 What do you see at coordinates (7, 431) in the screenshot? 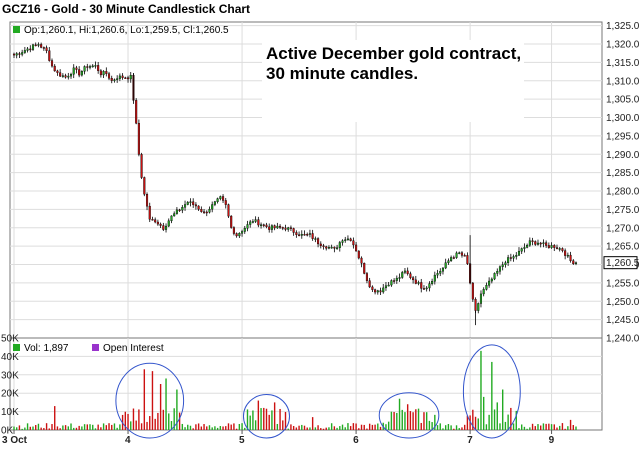
I see `volume-tick-label: 0K` at bounding box center [7, 431].